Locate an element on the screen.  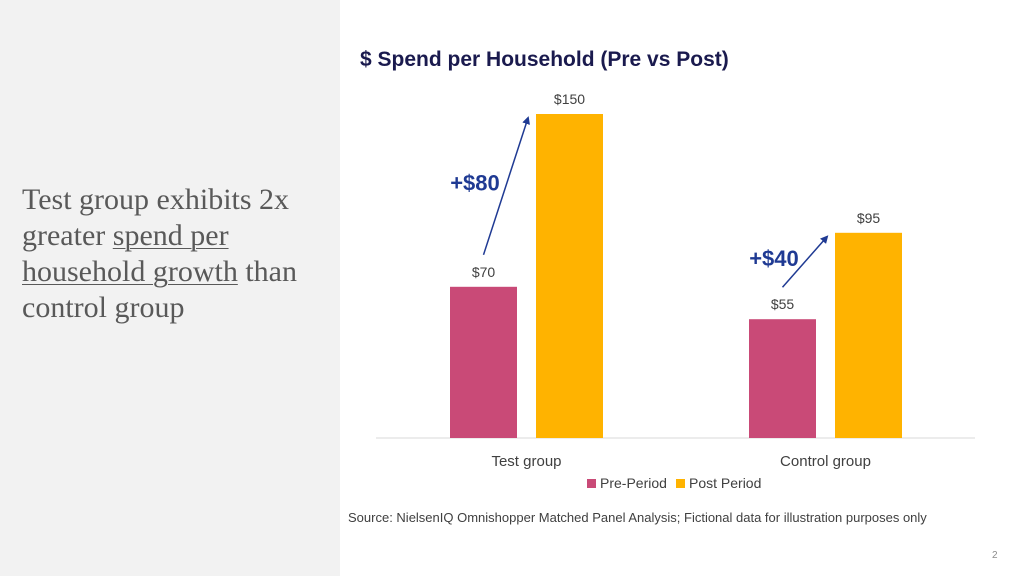
data-label: $70 is located at coordinates (484, 272).